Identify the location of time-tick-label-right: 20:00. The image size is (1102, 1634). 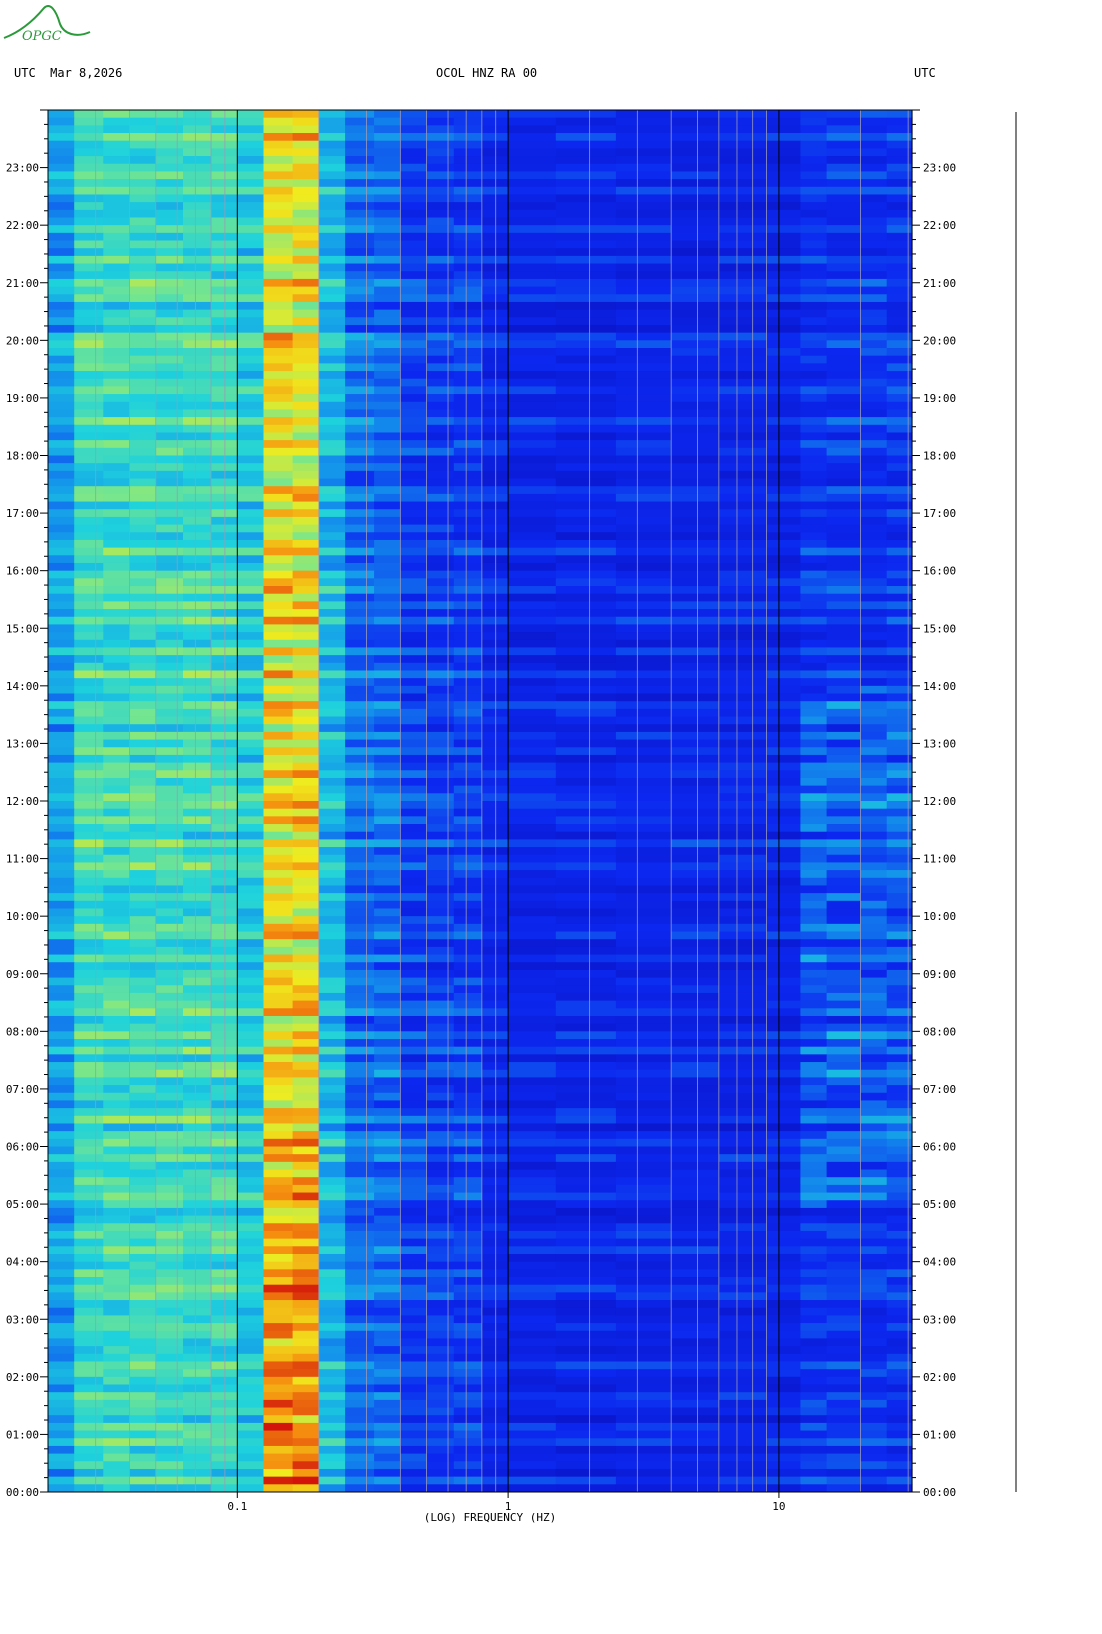
(939, 340).